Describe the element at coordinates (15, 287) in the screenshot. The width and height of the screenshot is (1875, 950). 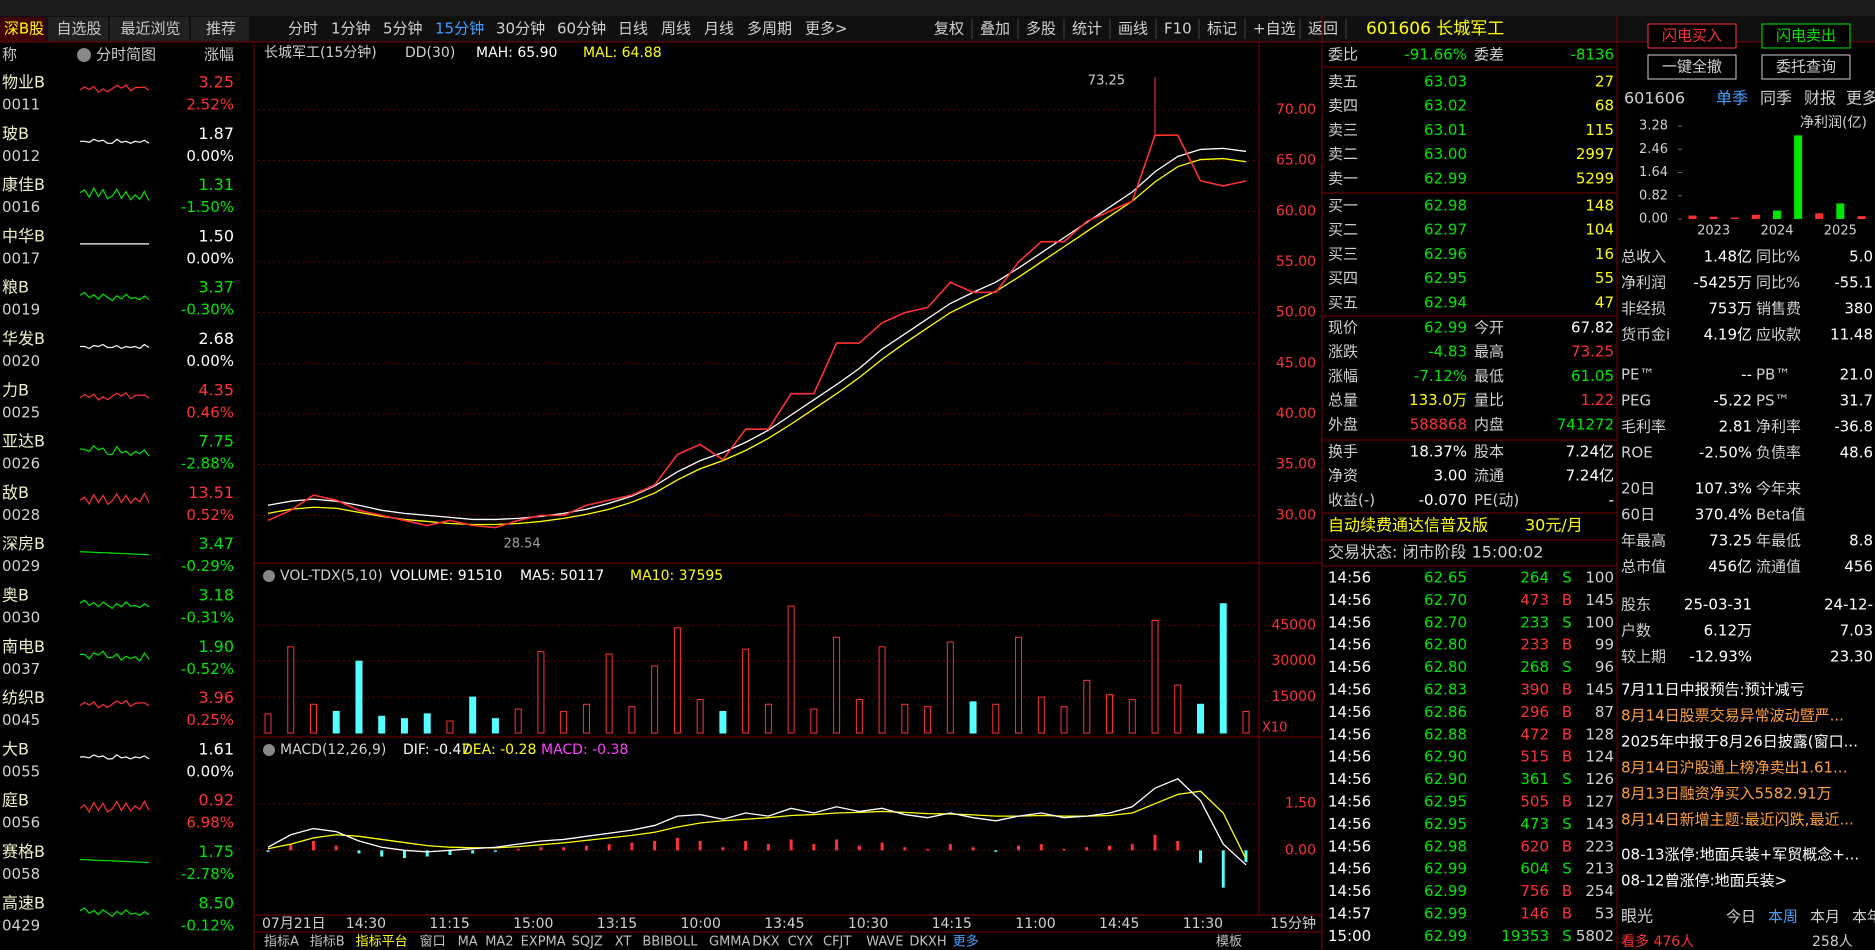
I see `stock-name: 粮B` at that location.